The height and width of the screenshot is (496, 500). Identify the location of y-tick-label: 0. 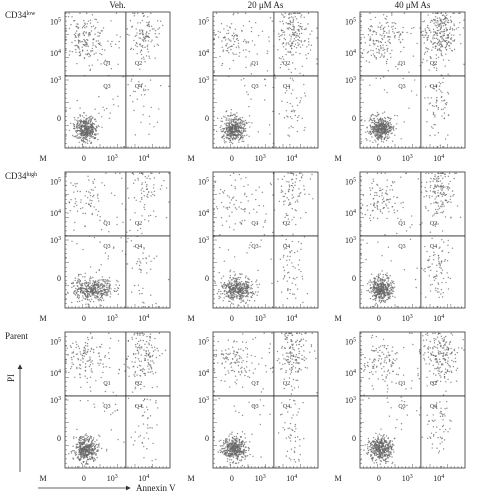
(354, 118).